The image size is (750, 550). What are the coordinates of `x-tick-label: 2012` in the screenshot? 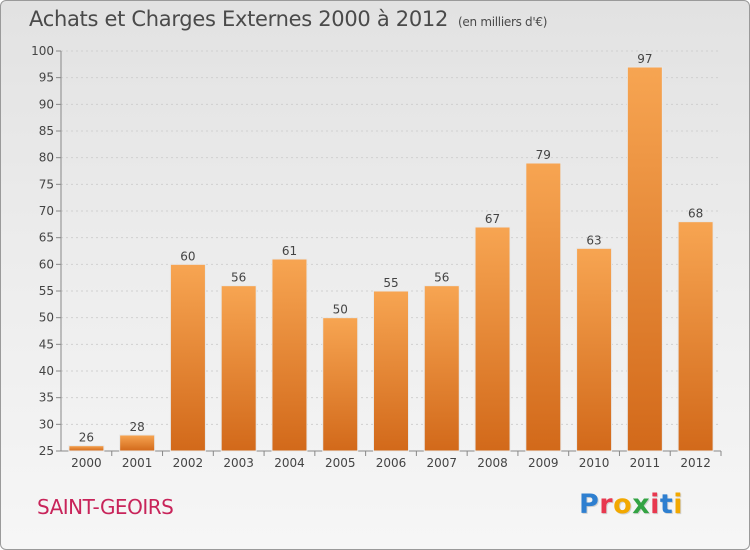 It's located at (695, 463).